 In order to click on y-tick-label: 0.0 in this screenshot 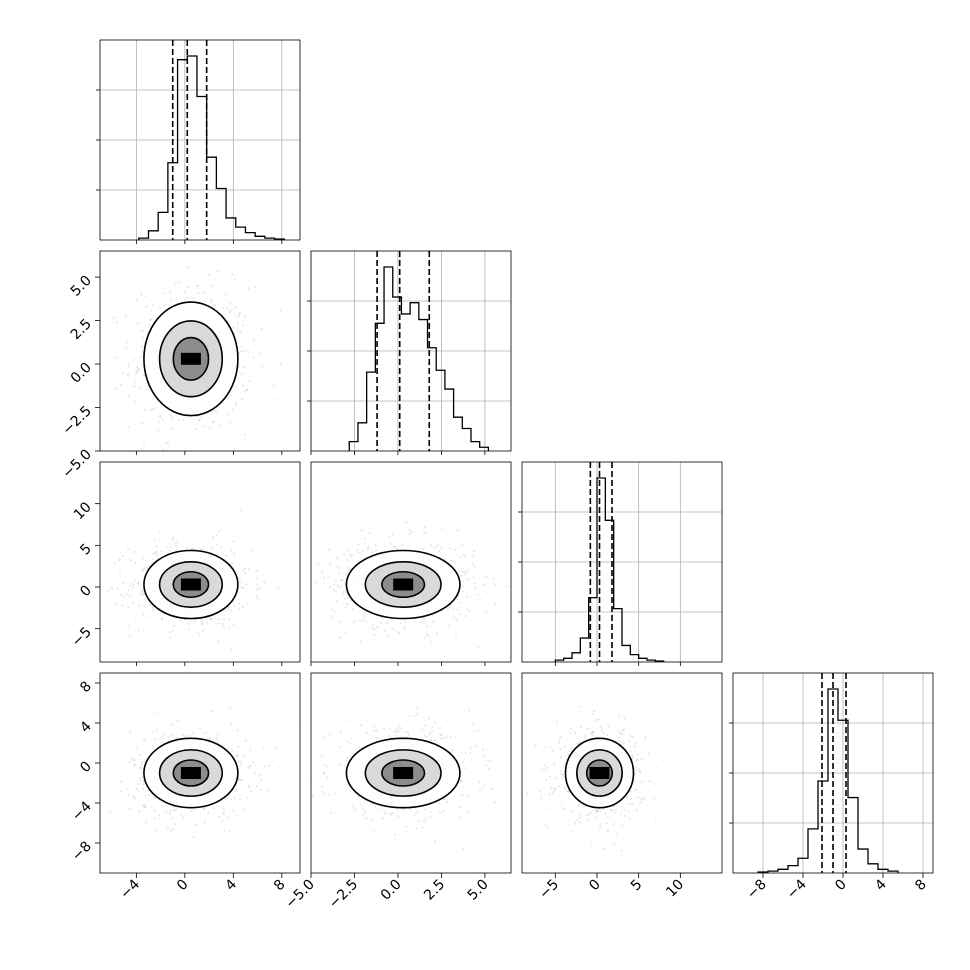, I will do `click(81, 373)`.